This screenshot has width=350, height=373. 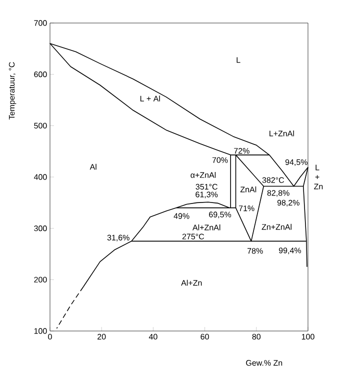 What do you see at coordinates (50, 337) in the screenshot?
I see `x-tick-label: 0` at bounding box center [50, 337].